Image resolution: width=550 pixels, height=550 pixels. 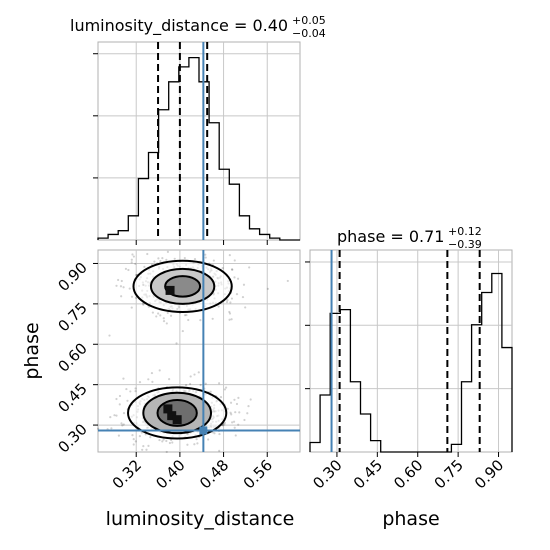 I want to click on x-tick-label: 0.60, so click(x=408, y=474).